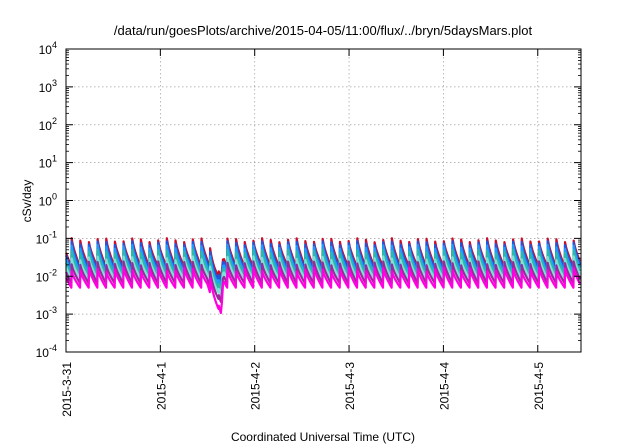 This screenshot has width=640, height=448. Describe the element at coordinates (46, 313) in the screenshot. I see `y-tick-label: 10⁻³` at that location.